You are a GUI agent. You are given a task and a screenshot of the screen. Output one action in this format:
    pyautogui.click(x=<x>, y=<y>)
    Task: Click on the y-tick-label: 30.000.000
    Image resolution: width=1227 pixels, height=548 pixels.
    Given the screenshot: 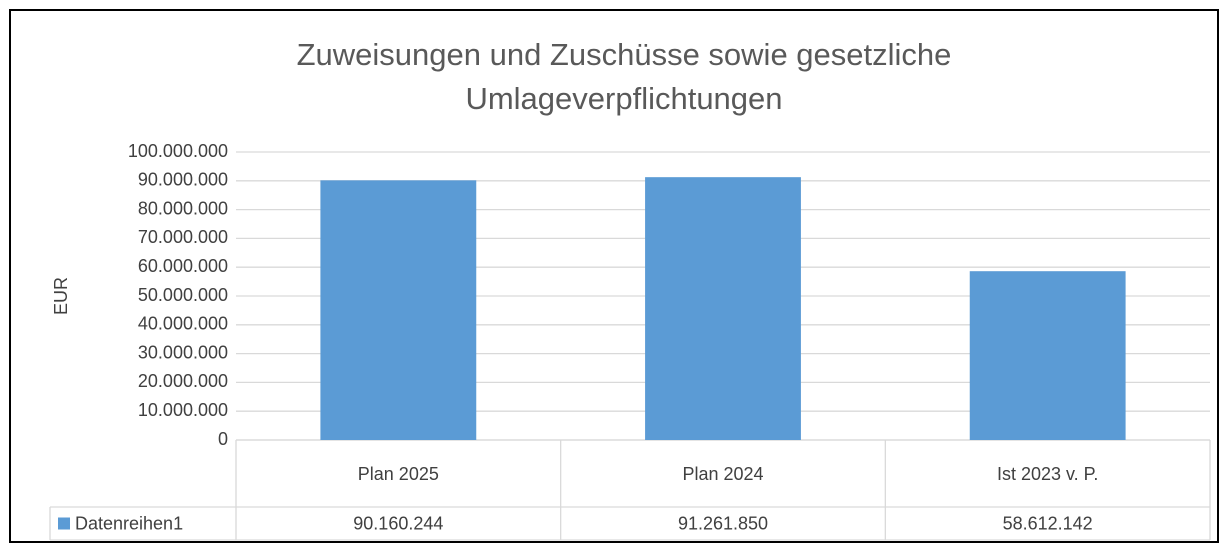 What is the action you would take?
    pyautogui.click(x=183, y=352)
    